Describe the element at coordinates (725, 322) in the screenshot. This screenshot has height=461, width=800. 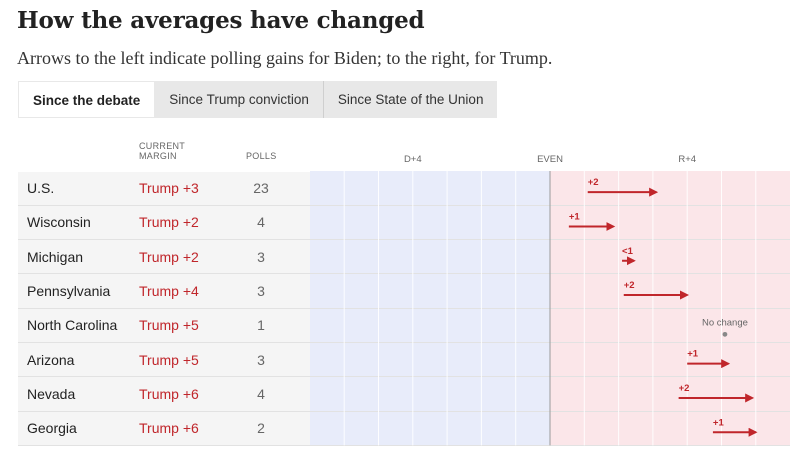
I see `change-label: No change` at that location.